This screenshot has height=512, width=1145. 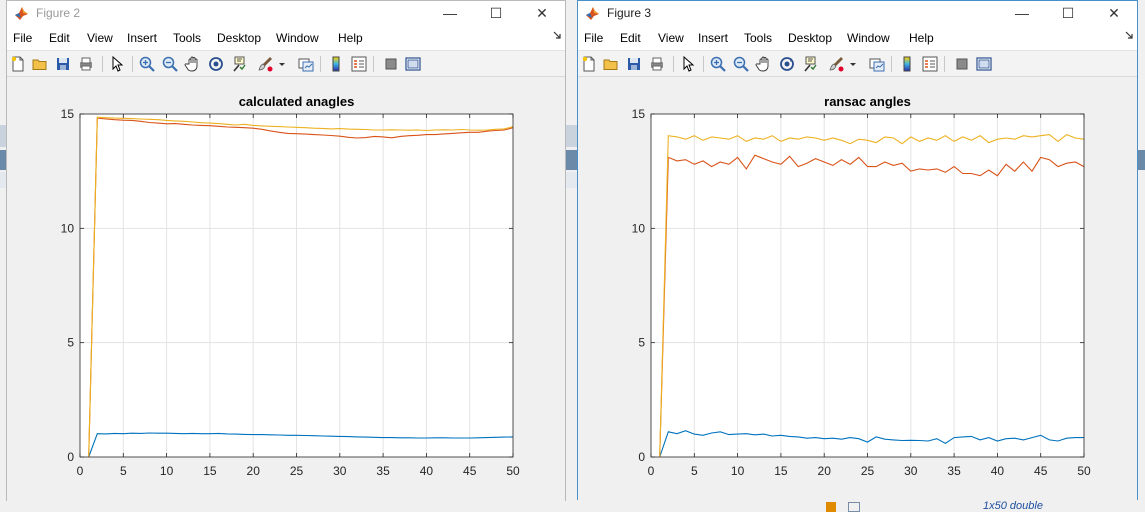 I want to click on window-title: Figure 2, so click(x=58, y=13).